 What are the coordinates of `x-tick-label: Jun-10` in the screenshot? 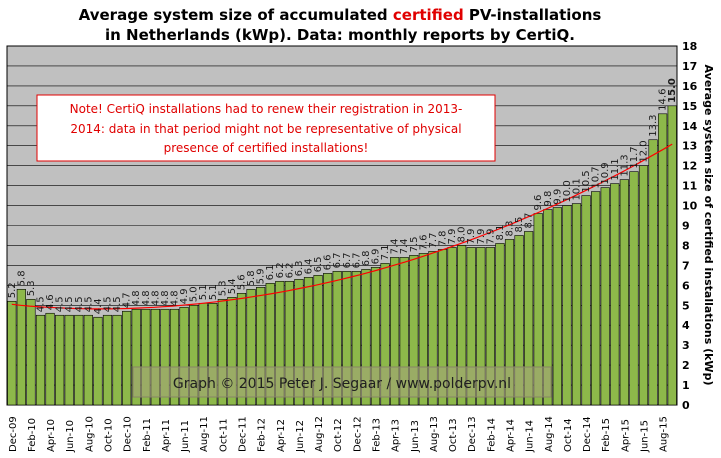 It's located at (70, 436).